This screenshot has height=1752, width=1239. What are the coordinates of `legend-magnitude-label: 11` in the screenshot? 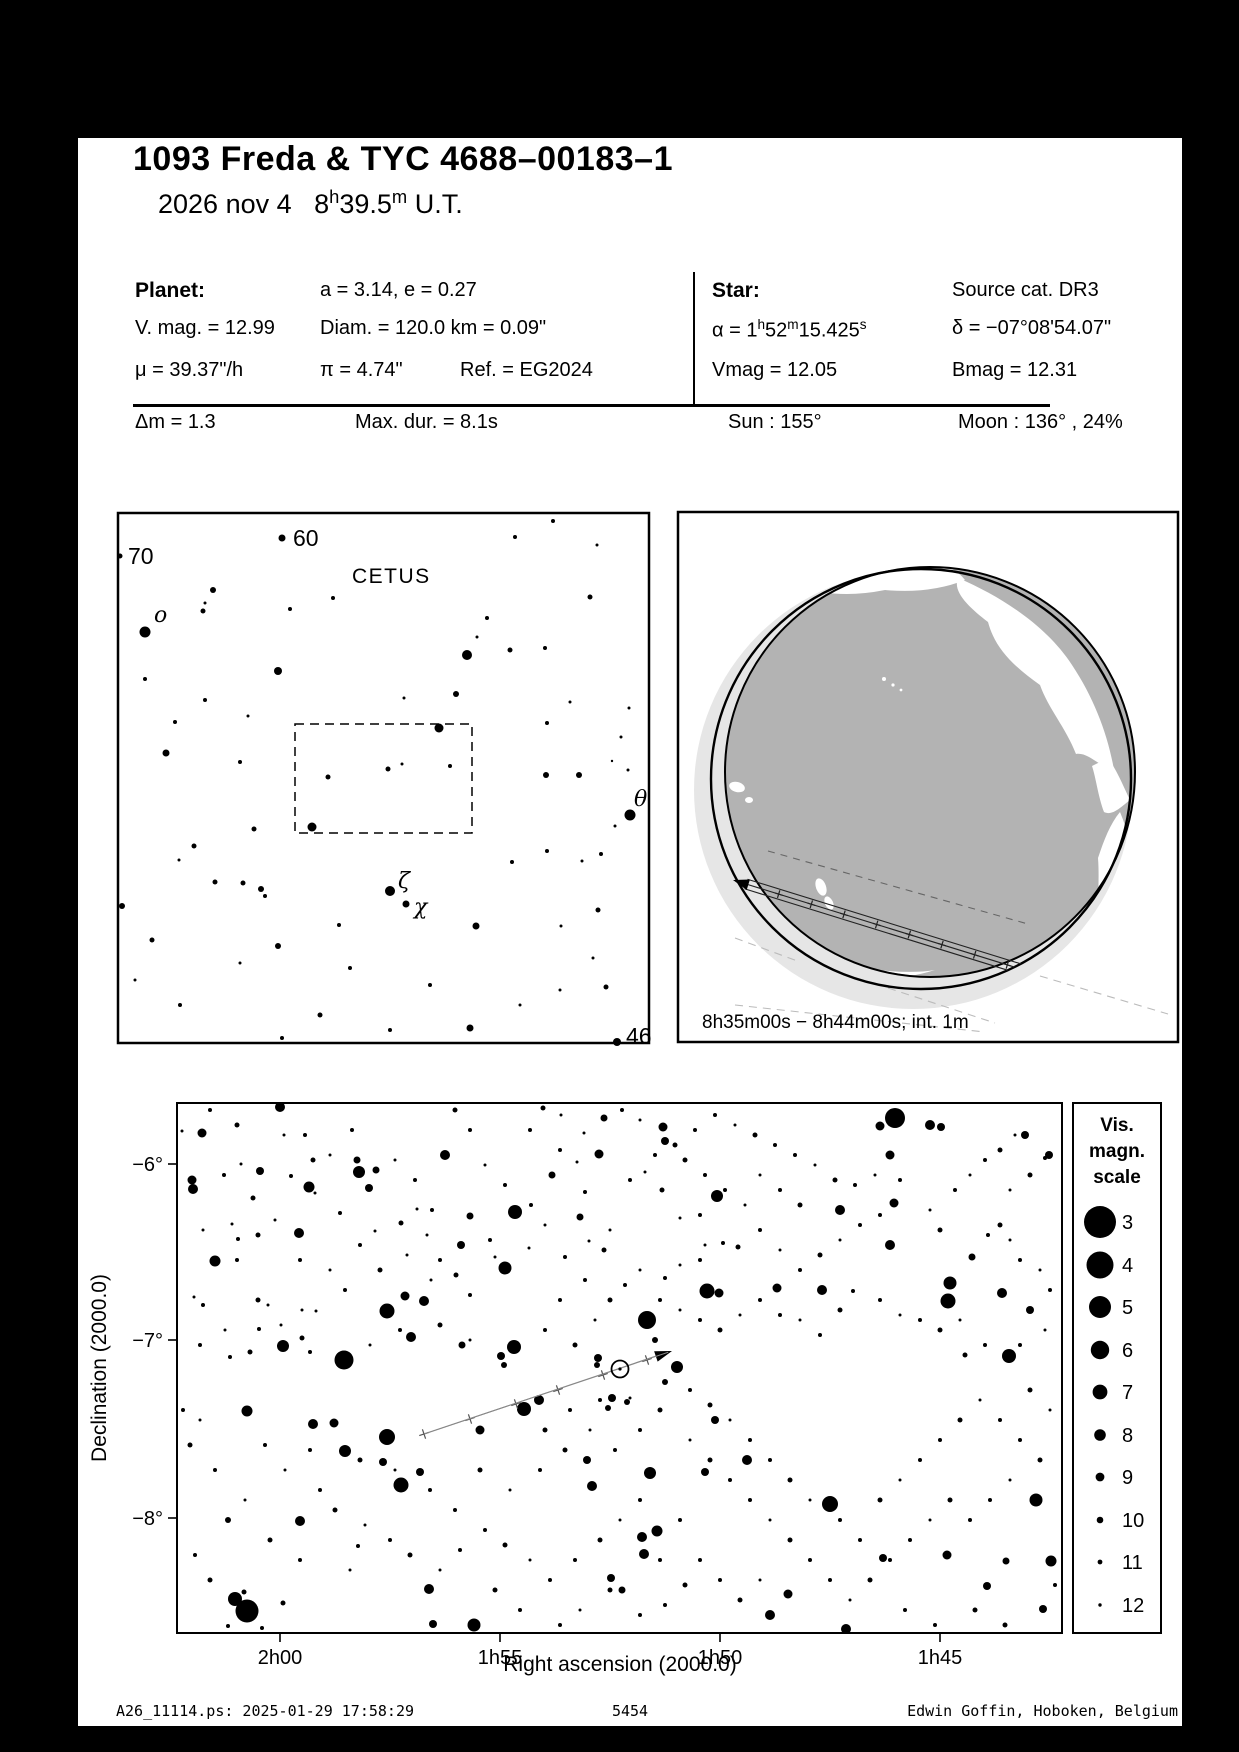 It's located at (1132, 1563).